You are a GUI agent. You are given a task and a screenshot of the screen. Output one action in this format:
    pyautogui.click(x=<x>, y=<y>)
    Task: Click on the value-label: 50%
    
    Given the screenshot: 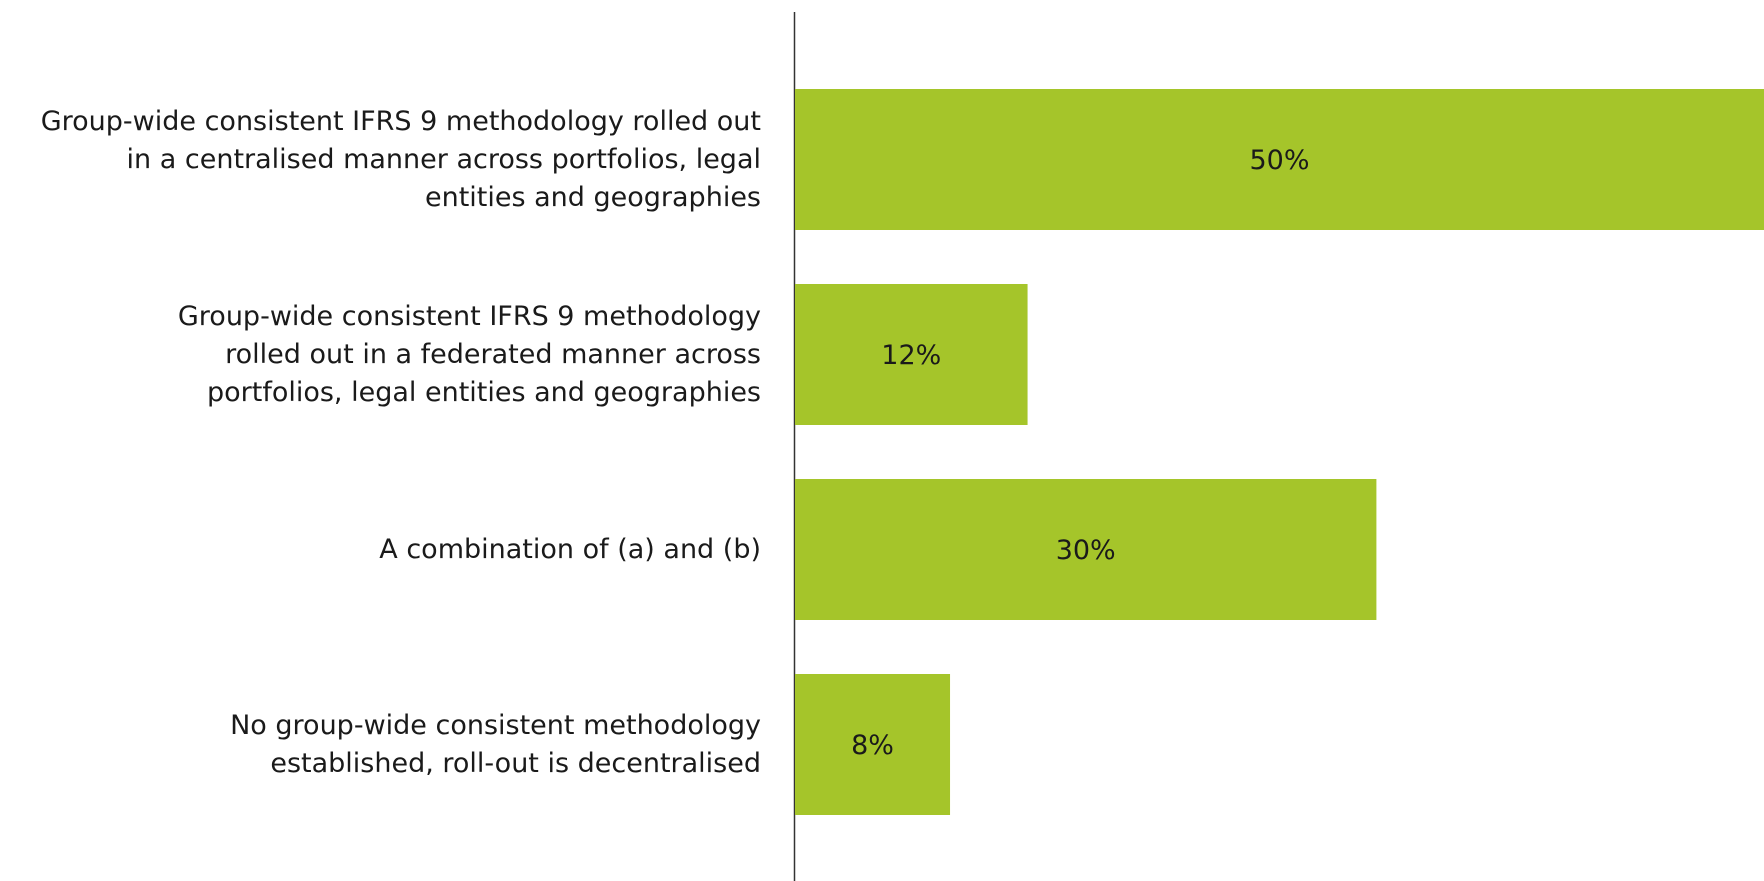 What is the action you would take?
    pyautogui.click(x=1279, y=160)
    